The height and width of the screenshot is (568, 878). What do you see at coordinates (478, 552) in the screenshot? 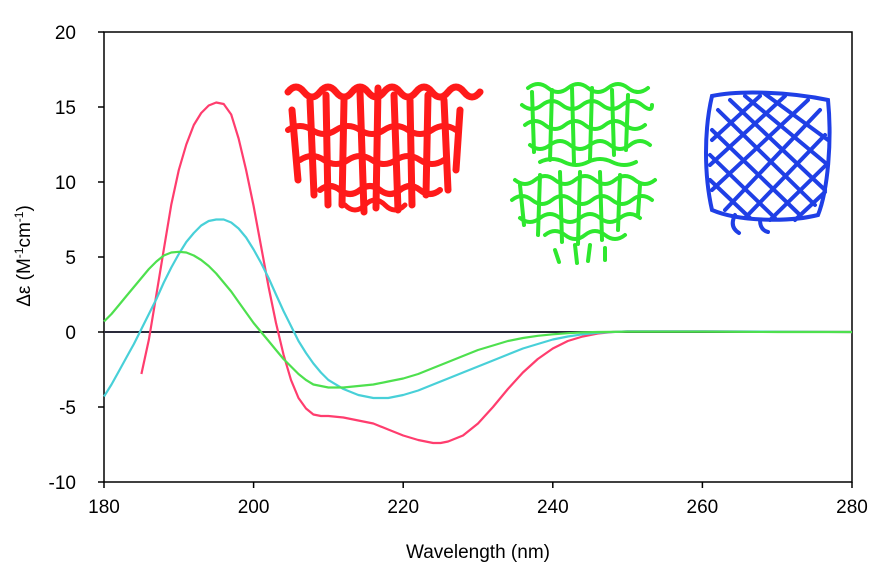
I see `x-axis-label: Wavelength (nm)` at bounding box center [478, 552].